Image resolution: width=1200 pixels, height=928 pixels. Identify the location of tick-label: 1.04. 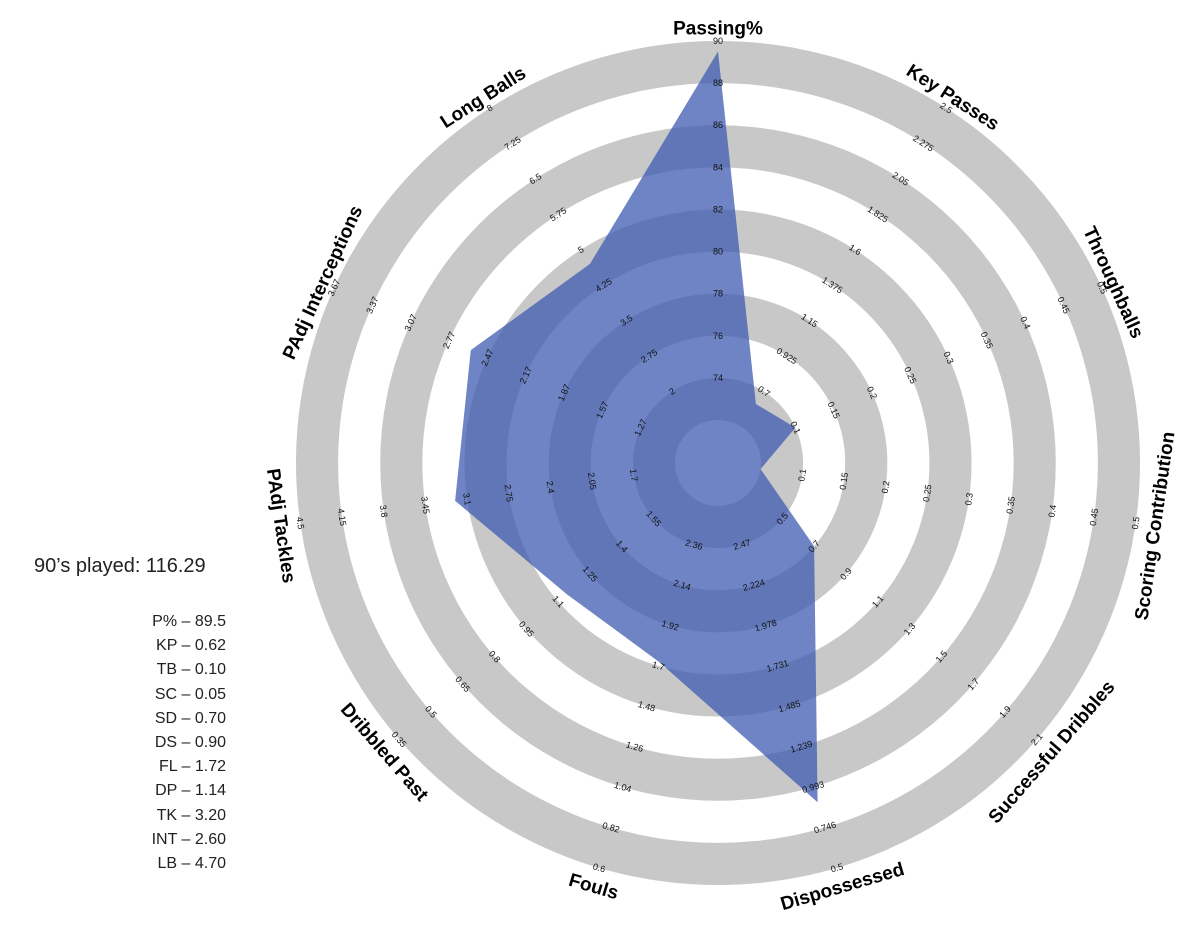
(623, 787).